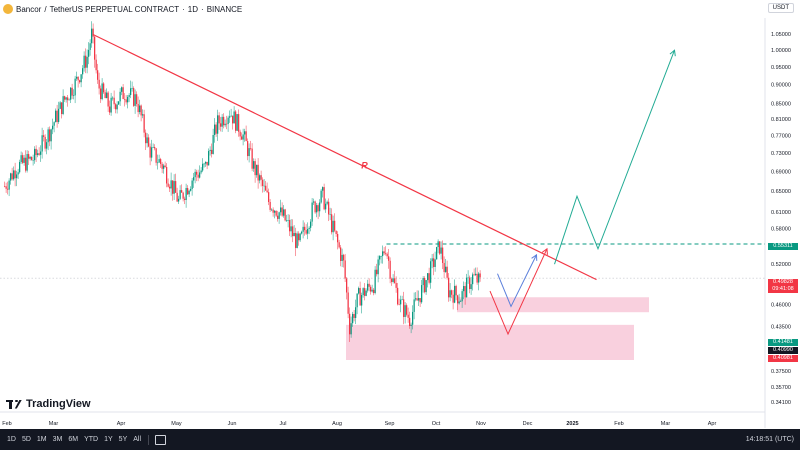  Describe the element at coordinates (364, 166) in the screenshot. I see `resistance-label: R` at that location.